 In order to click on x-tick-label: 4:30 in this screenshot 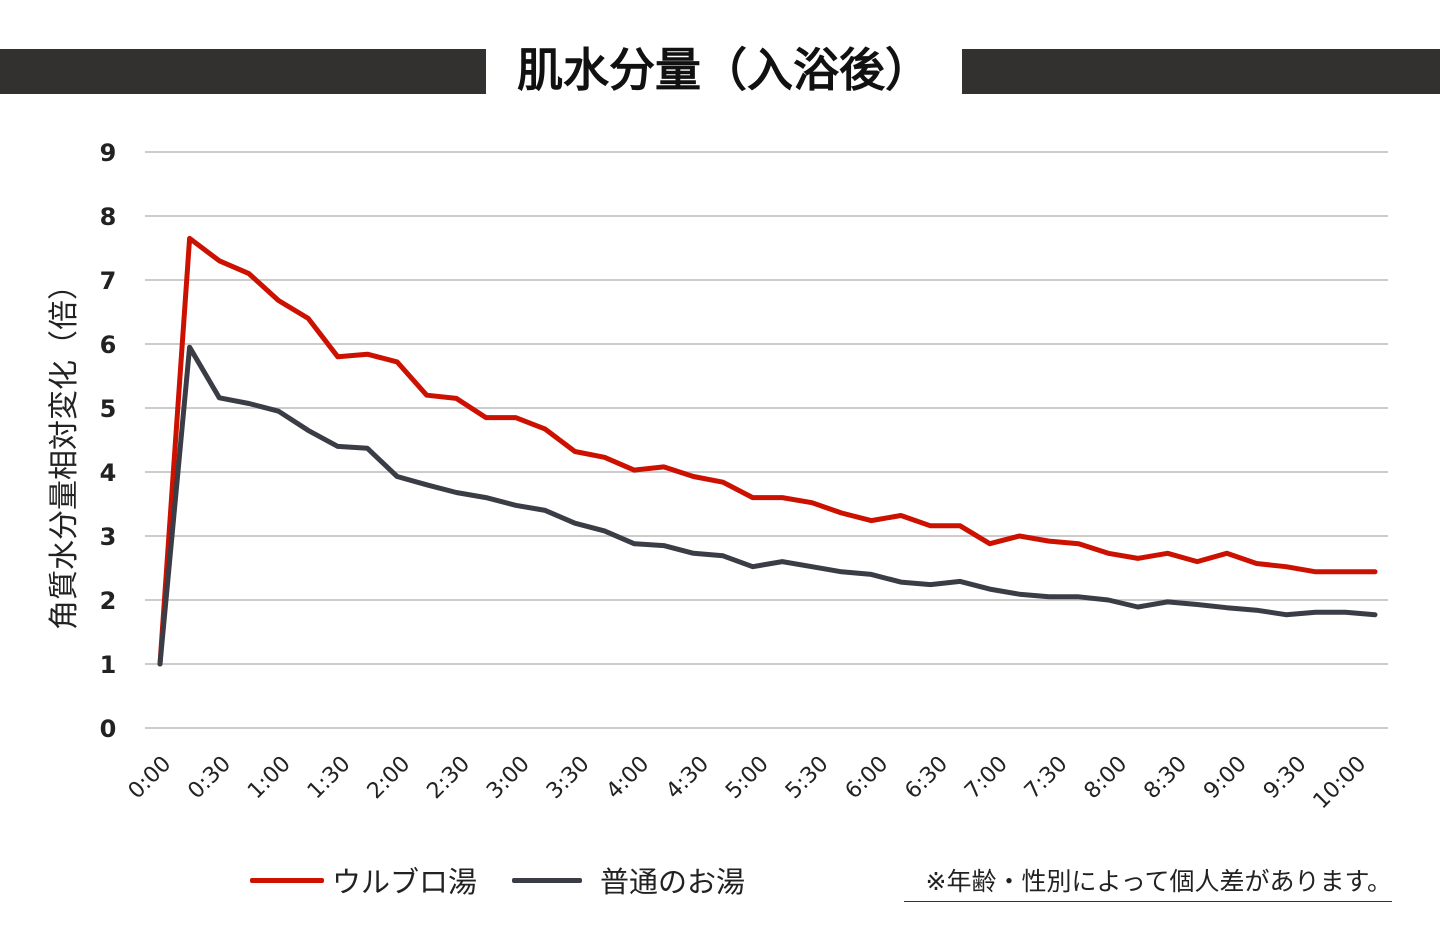, I will do `click(687, 778)`.